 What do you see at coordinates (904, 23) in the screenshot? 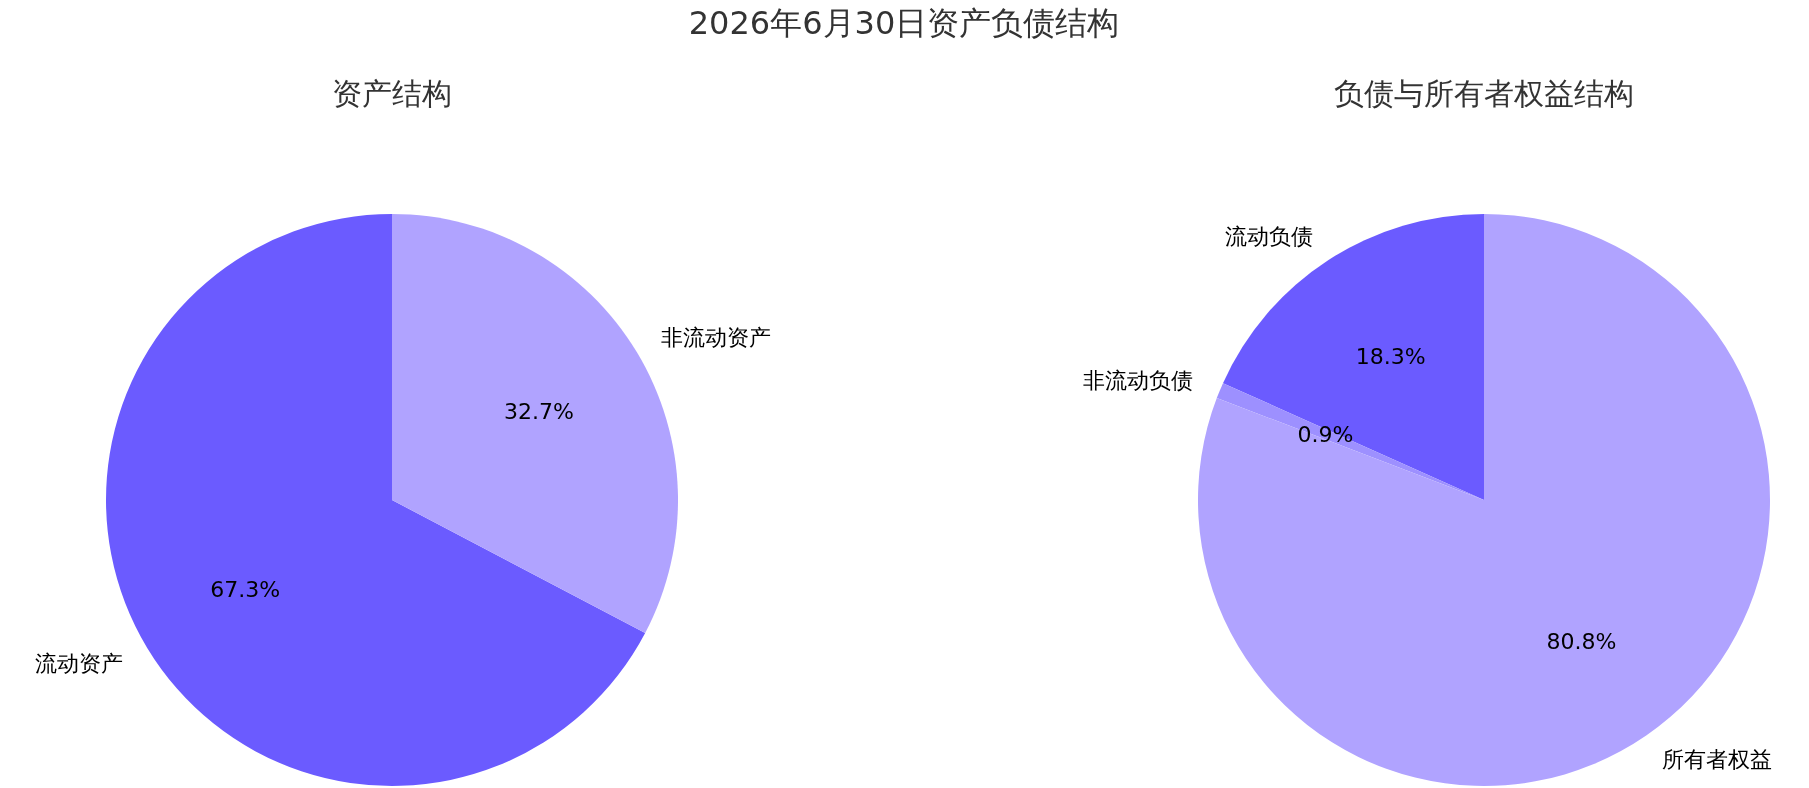
I see `text: 2026年6月30日资产负债结构` at bounding box center [904, 23].